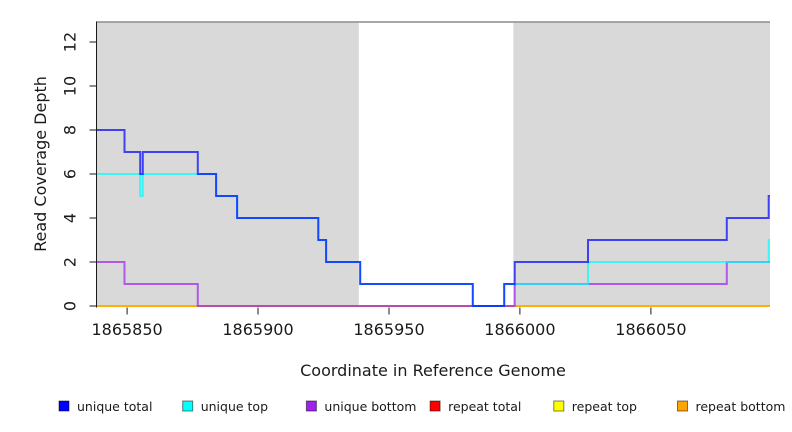  Describe the element at coordinates (70, 42) in the screenshot. I see `y-tick-label: 12` at that location.